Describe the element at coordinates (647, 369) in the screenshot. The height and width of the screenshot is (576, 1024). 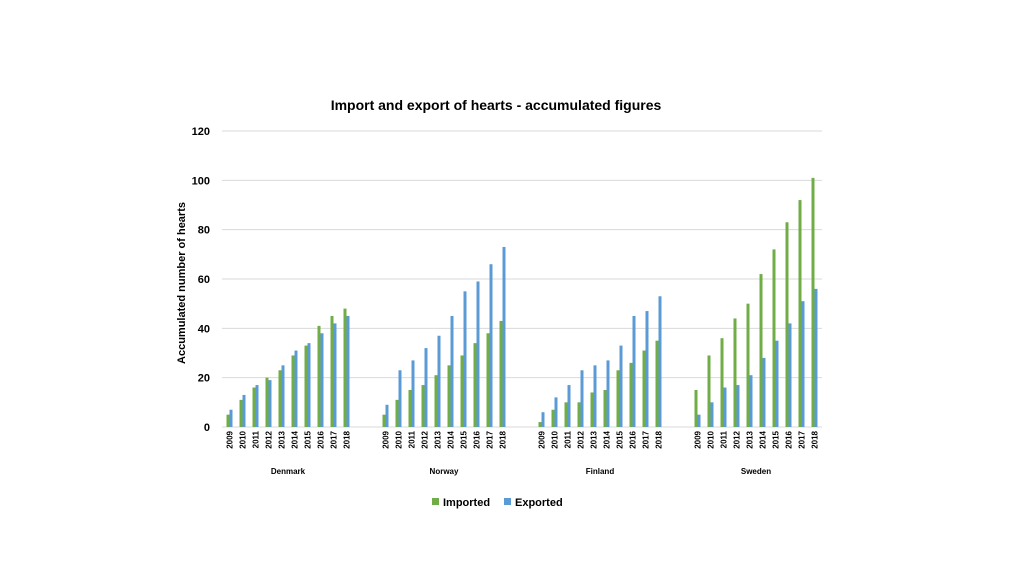
I see `bar-finland-exported-2017` at that location.